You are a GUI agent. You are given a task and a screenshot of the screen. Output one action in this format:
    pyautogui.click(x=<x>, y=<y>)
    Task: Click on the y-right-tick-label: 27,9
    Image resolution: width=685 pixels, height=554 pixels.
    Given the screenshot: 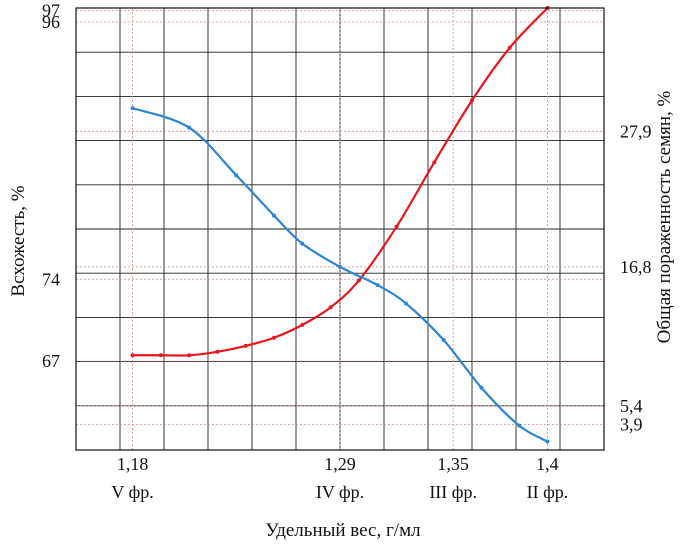 What is the action you would take?
    pyautogui.click(x=636, y=131)
    